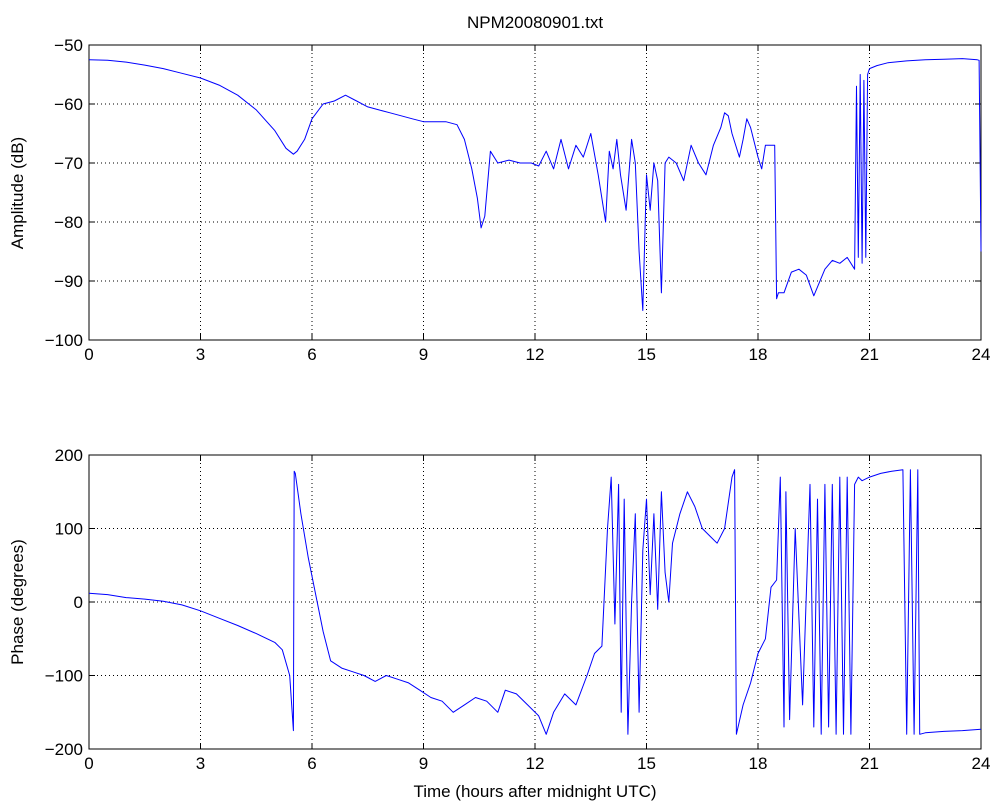  What do you see at coordinates (78, 602) in the screenshot?
I see `phase-y-tick-label: 0` at bounding box center [78, 602].